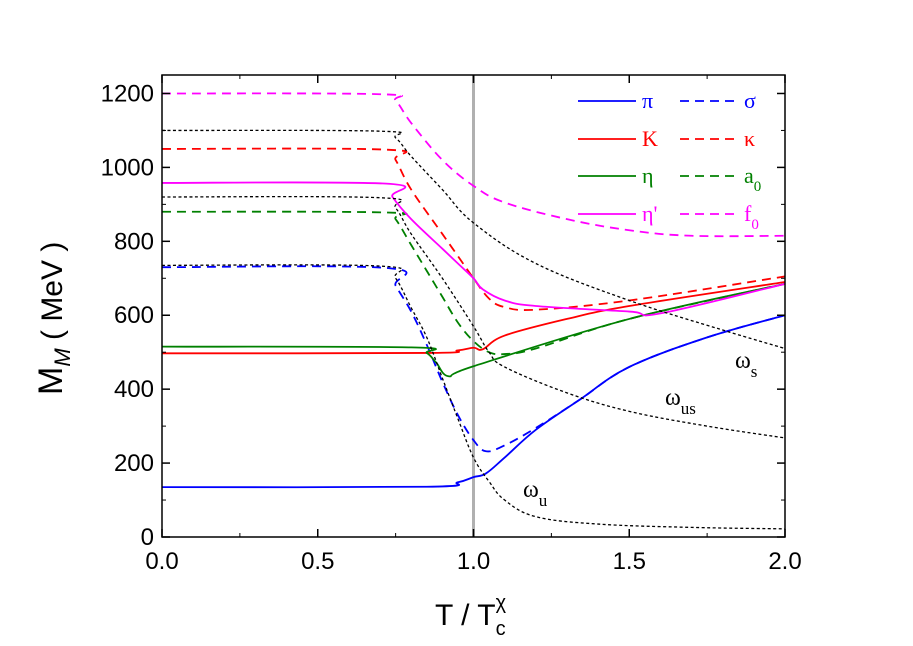 This screenshot has height=646, width=913. Describe the element at coordinates (161, 561) in the screenshot. I see `x-tick-label: 0.0` at that location.